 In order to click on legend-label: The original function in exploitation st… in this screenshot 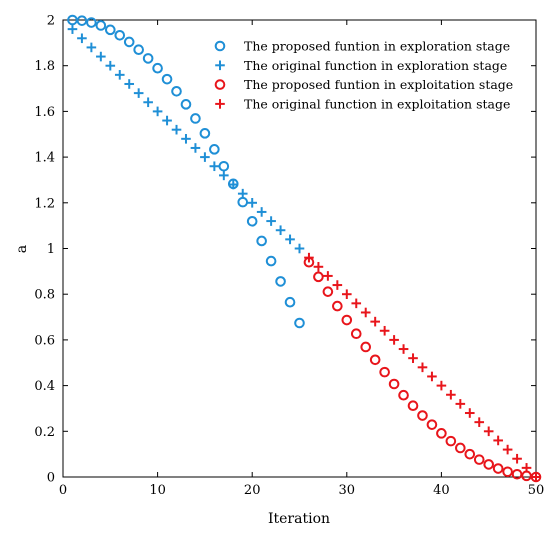, I will do `click(377, 103)`.